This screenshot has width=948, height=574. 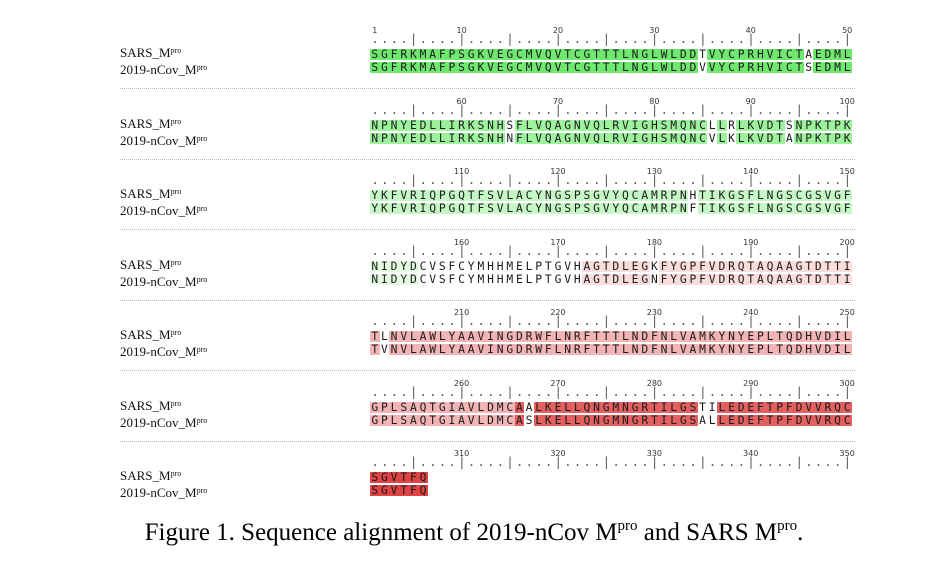 What do you see at coordinates (847, 383) in the screenshot?
I see `ruler-number: 300` at bounding box center [847, 383].